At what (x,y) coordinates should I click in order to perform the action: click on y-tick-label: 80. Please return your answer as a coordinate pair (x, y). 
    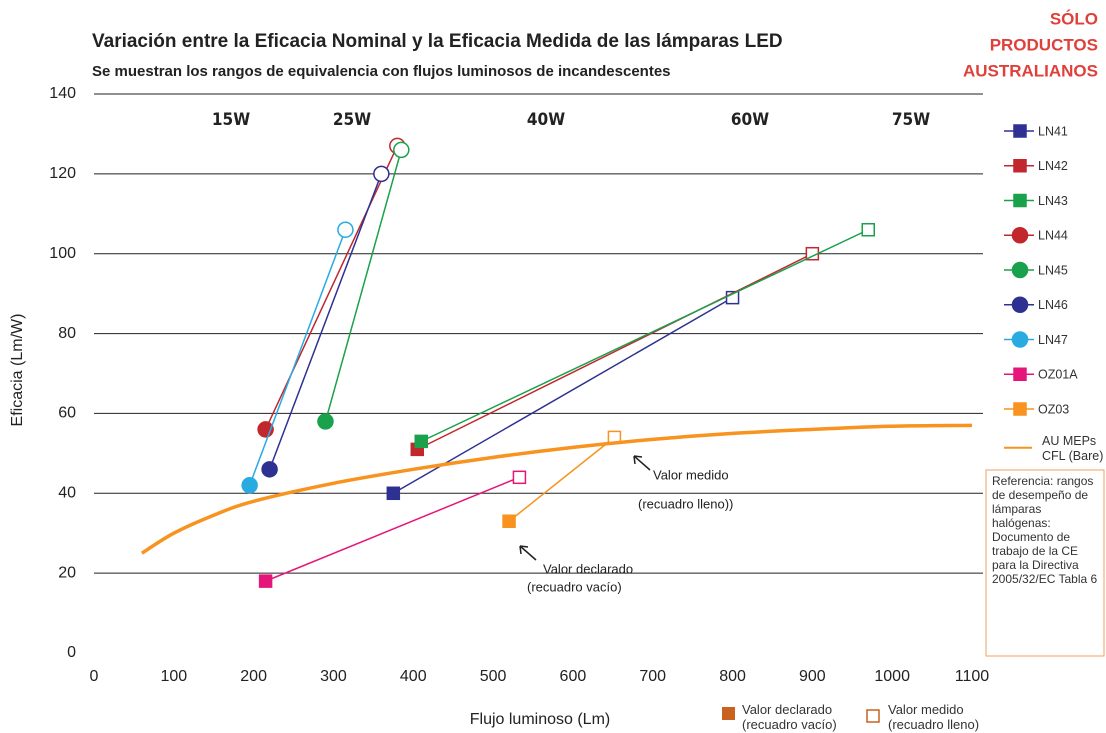
    Looking at the image, I should click on (67, 333).